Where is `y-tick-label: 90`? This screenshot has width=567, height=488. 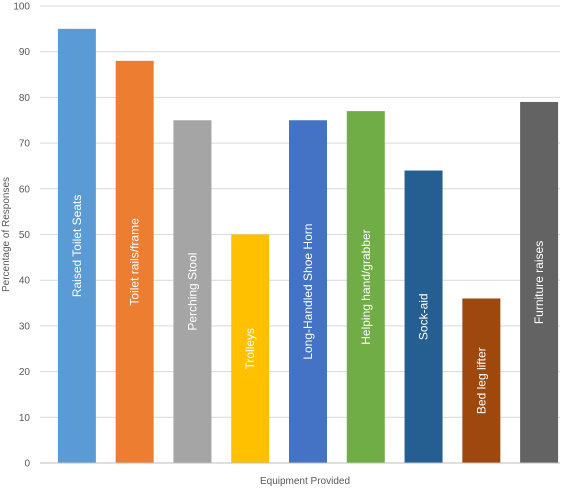 y-tick-label: 90 is located at coordinates (25, 52).